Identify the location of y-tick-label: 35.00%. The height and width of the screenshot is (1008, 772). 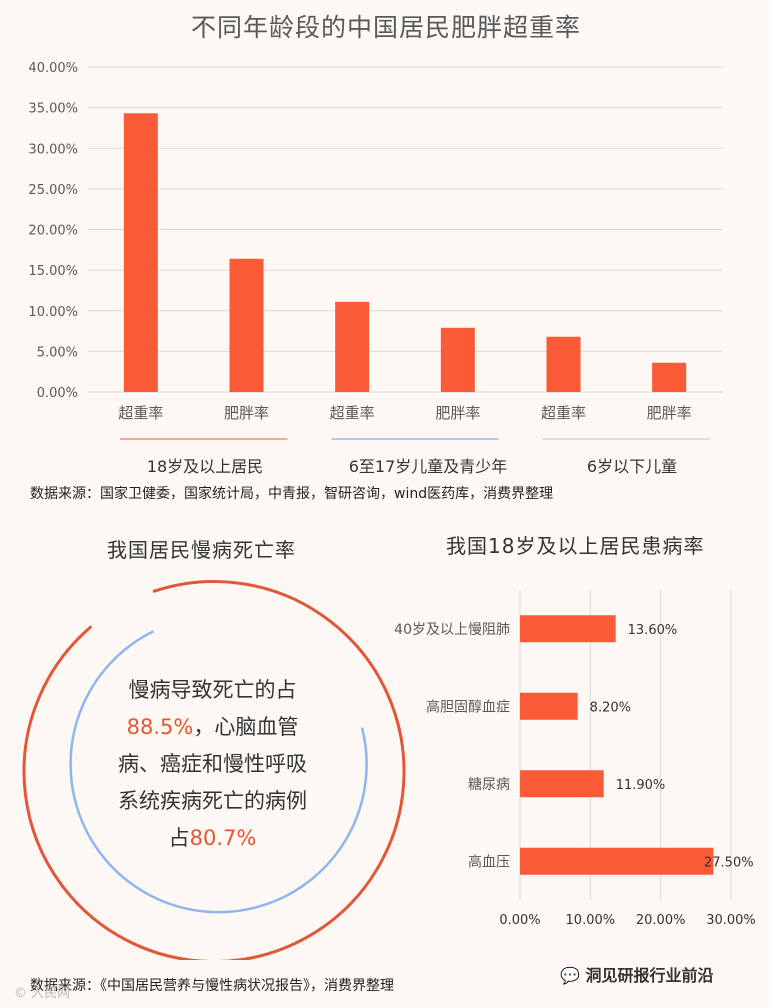
(53, 109).